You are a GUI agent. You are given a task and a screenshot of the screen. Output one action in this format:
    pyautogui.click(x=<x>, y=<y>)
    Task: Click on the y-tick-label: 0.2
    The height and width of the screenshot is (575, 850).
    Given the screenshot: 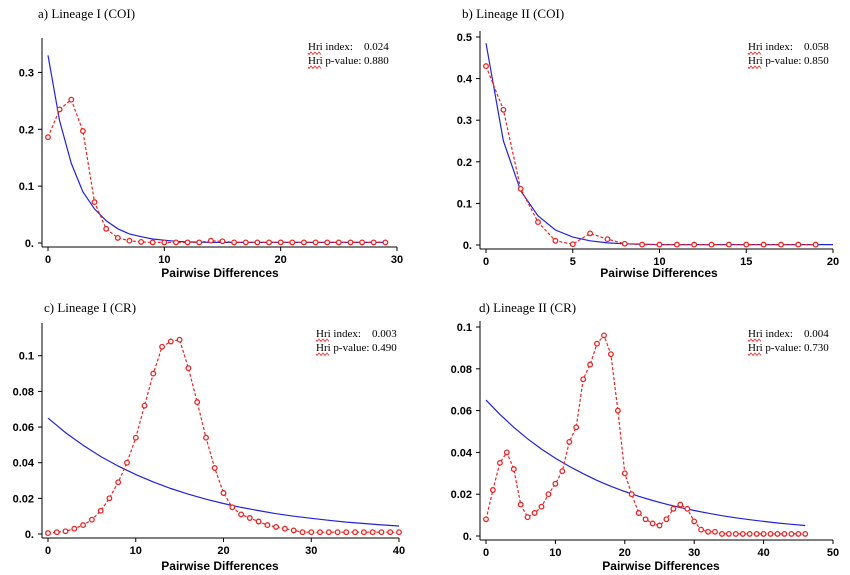 What is the action you would take?
    pyautogui.click(x=464, y=163)
    